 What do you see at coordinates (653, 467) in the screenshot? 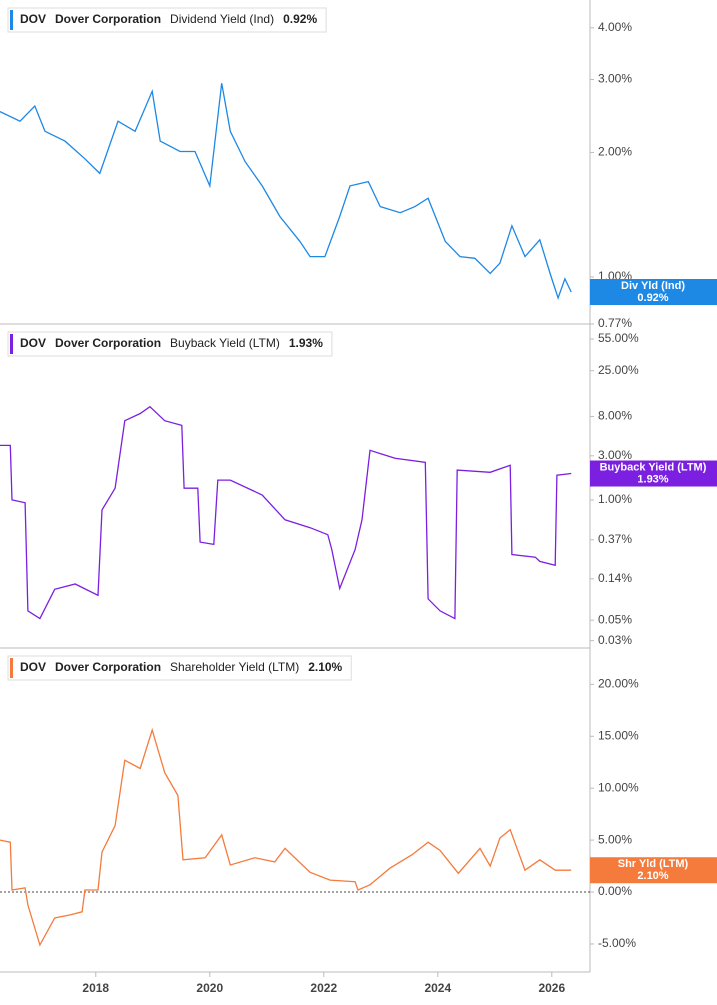
I see `badge-label: Buyback Yield (LTM)` at bounding box center [653, 467].